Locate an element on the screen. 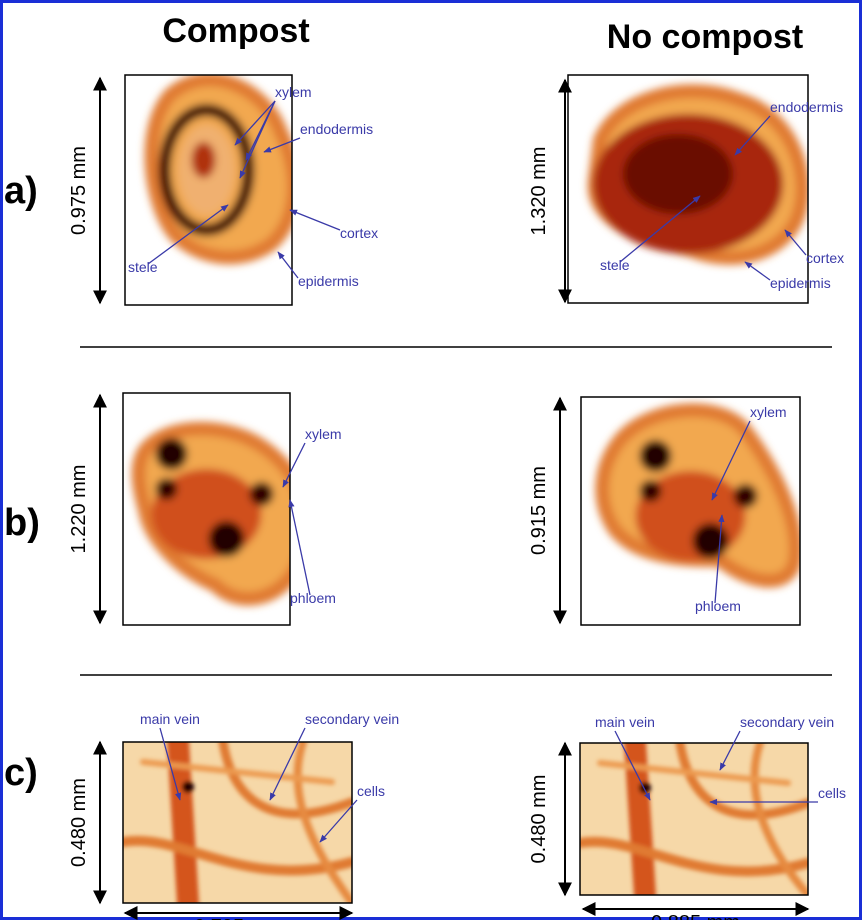  dimension-label: 0.915 mm is located at coordinates (539, 510).